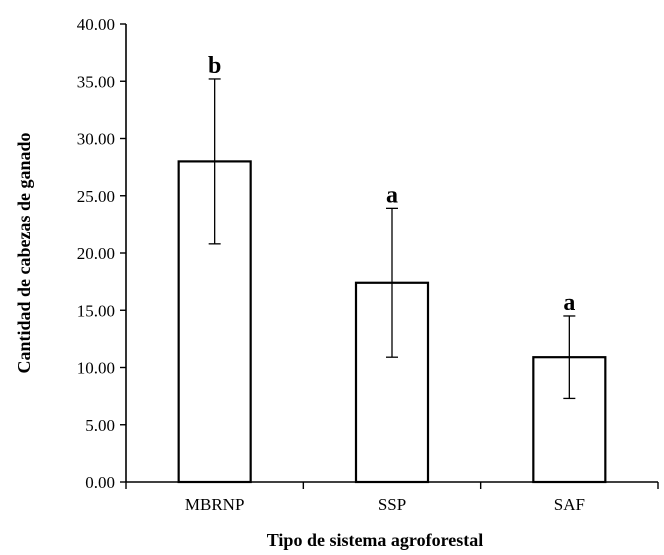 The image size is (664, 555). Describe the element at coordinates (375, 540) in the screenshot. I see `x-axis-title: Tipo de sistema agroforestal` at that location.